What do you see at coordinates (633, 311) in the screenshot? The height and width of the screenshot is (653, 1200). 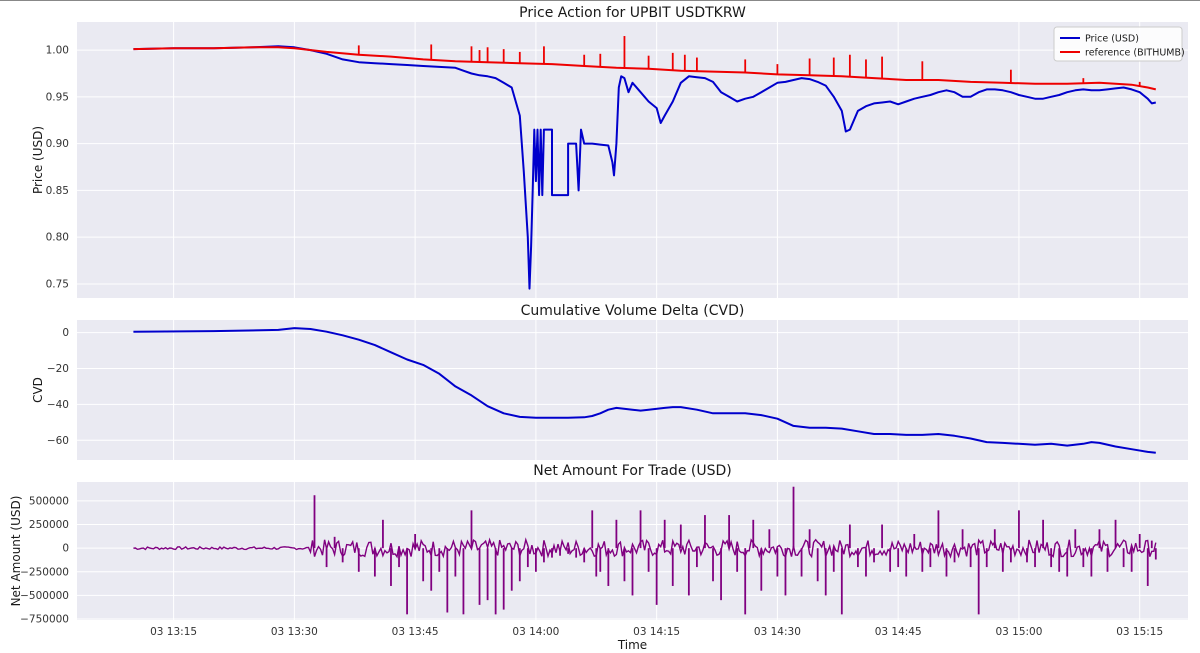 I see `chart-title-2: Cumulative Volume Delta (CVD)` at bounding box center [633, 311].